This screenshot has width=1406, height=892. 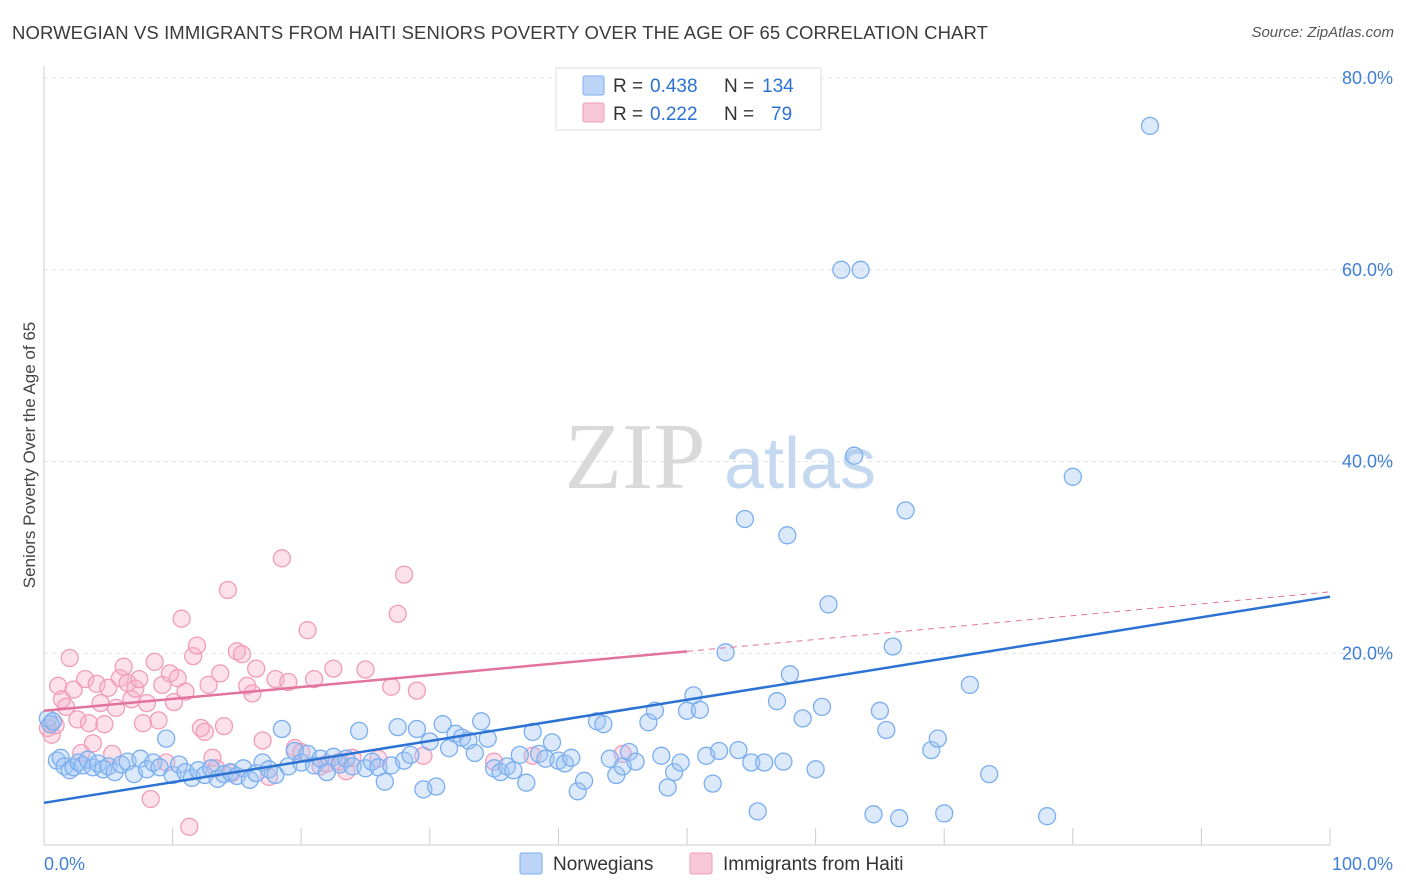 What do you see at coordinates (1367, 653) in the screenshot?
I see `y-tick-label-0: 20.0%` at bounding box center [1367, 653].